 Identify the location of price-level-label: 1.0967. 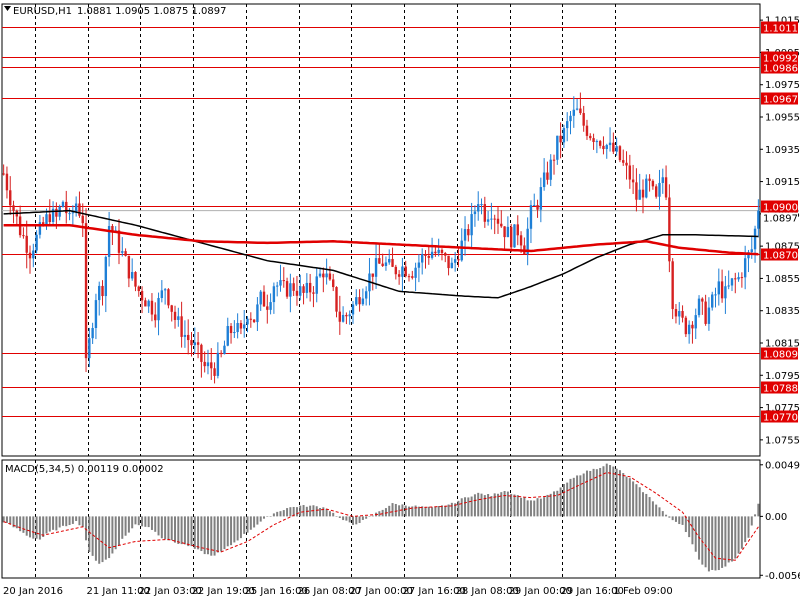
(780, 100).